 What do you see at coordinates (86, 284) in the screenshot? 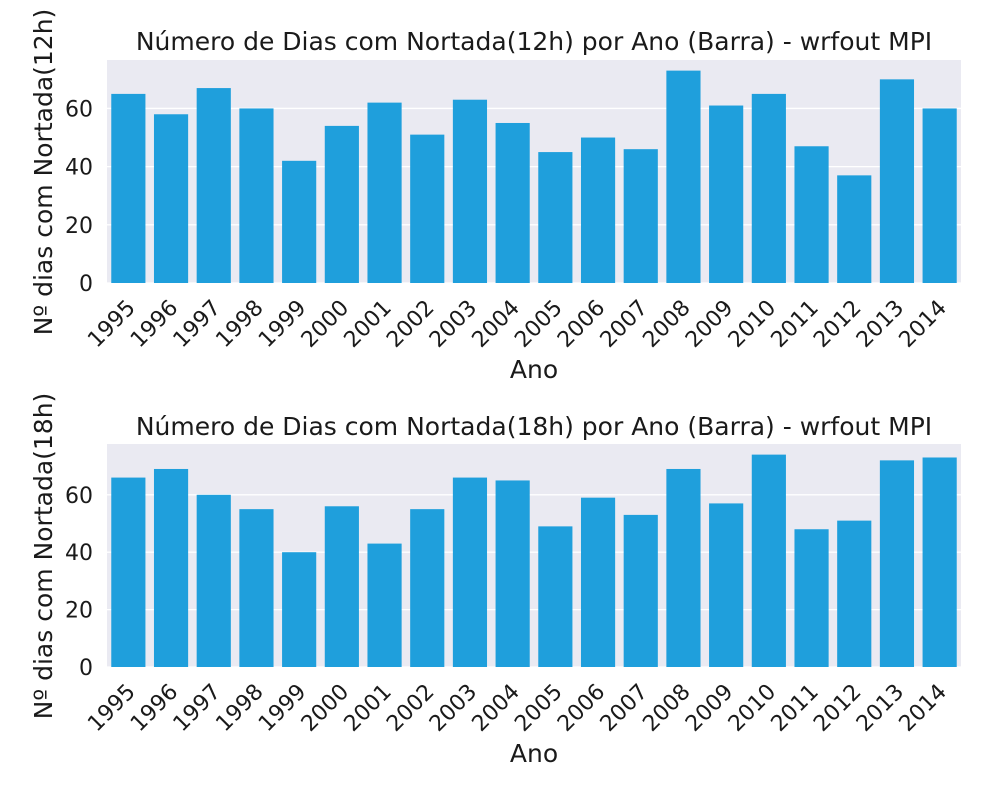
I see `y-tick-label: 0` at bounding box center [86, 284].